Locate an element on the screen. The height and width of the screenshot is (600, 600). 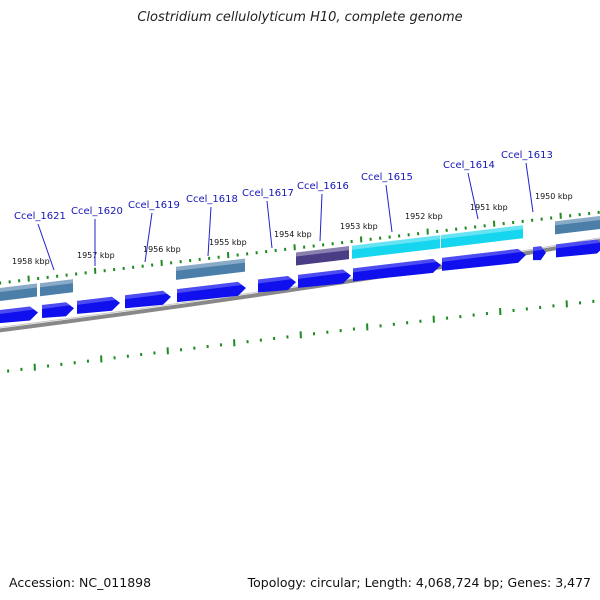
gene-label: Ccel_1613 is located at coordinates (527, 155).